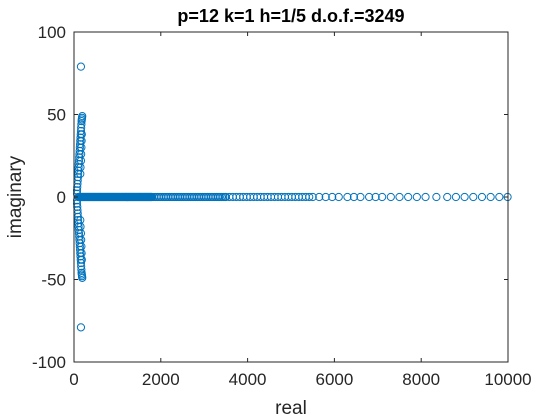 The height and width of the screenshot is (420, 560). I want to click on x-axis-label: real, so click(291, 408).